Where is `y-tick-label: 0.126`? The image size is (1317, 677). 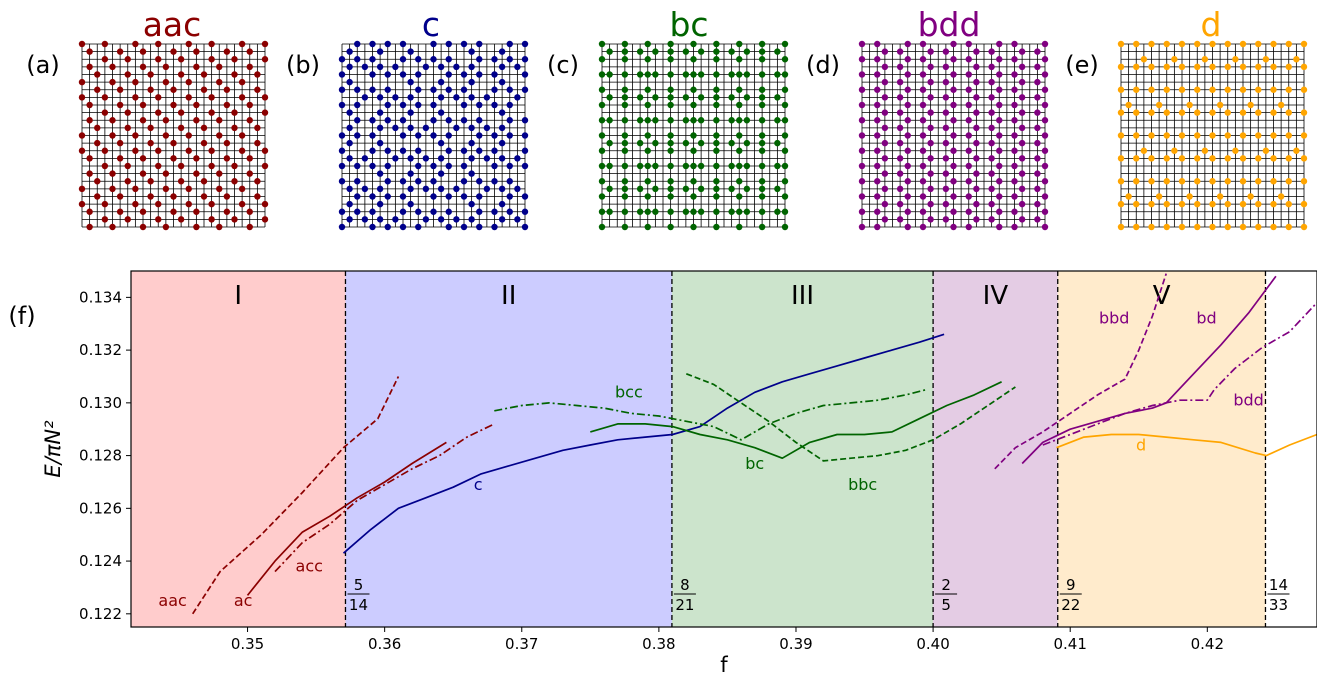 y-tick-label: 0.126 is located at coordinates (100, 508).